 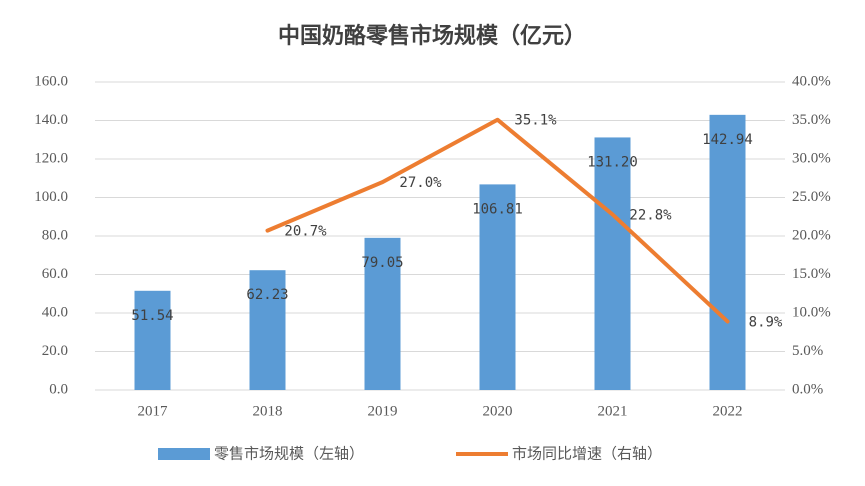 What do you see at coordinates (152, 316) in the screenshot?
I see `bar-label: 51.54` at bounding box center [152, 316].